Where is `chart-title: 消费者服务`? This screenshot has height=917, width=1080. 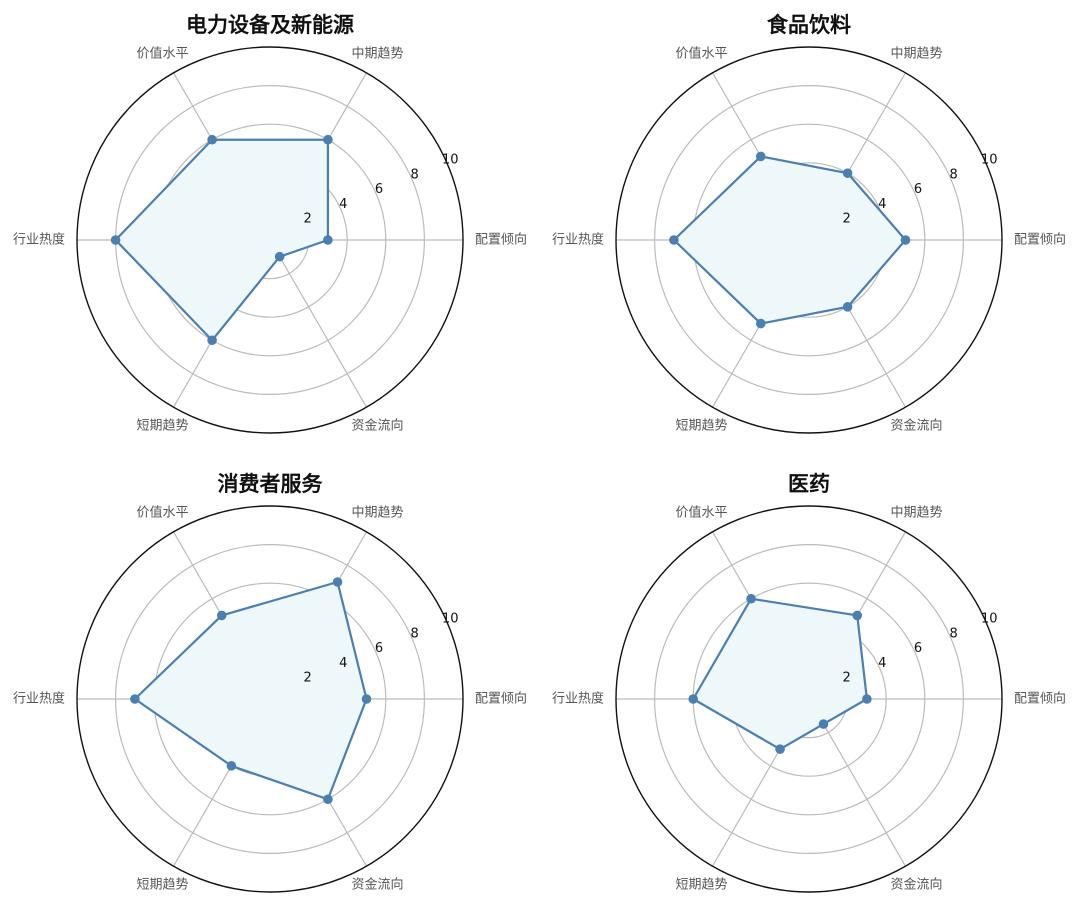
chart-title: 消费者服务 is located at coordinates (271, 484).